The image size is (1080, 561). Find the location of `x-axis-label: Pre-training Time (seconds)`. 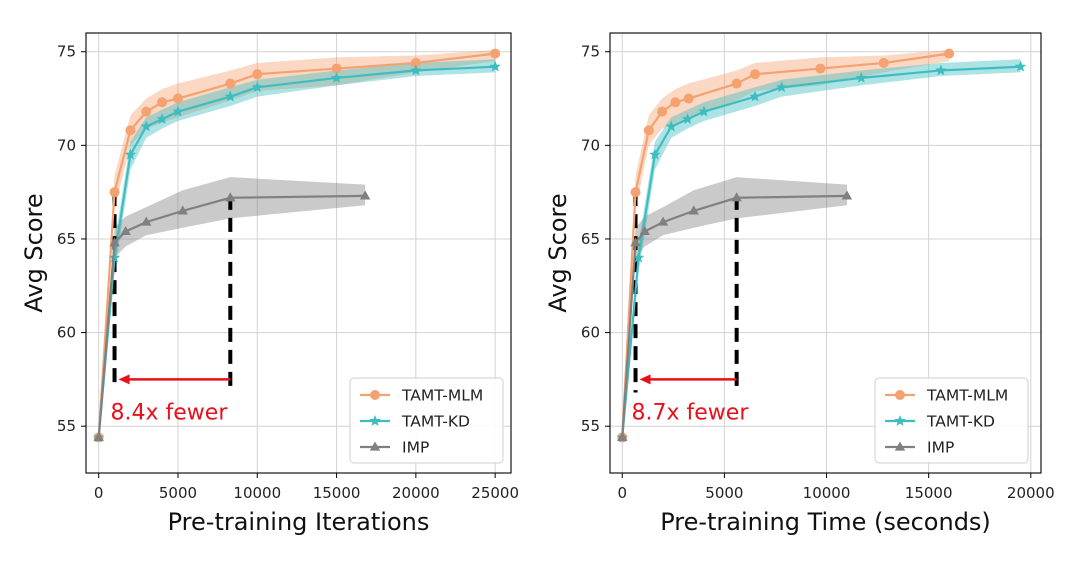

x-axis-label: Pre-training Time (seconds) is located at coordinates (825, 522).